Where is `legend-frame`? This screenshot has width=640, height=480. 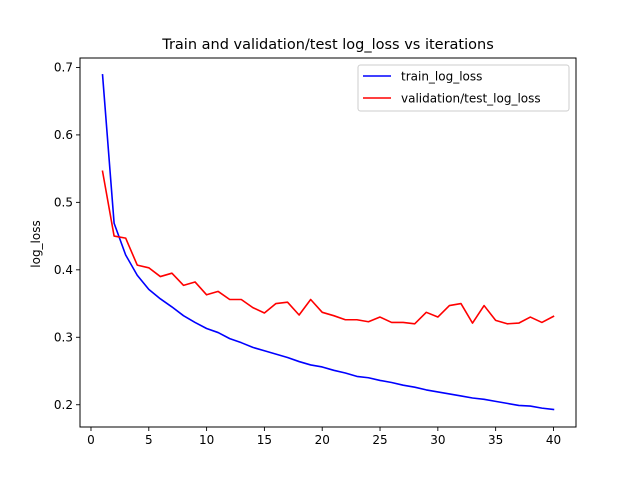
legend-frame is located at coordinates (463, 88).